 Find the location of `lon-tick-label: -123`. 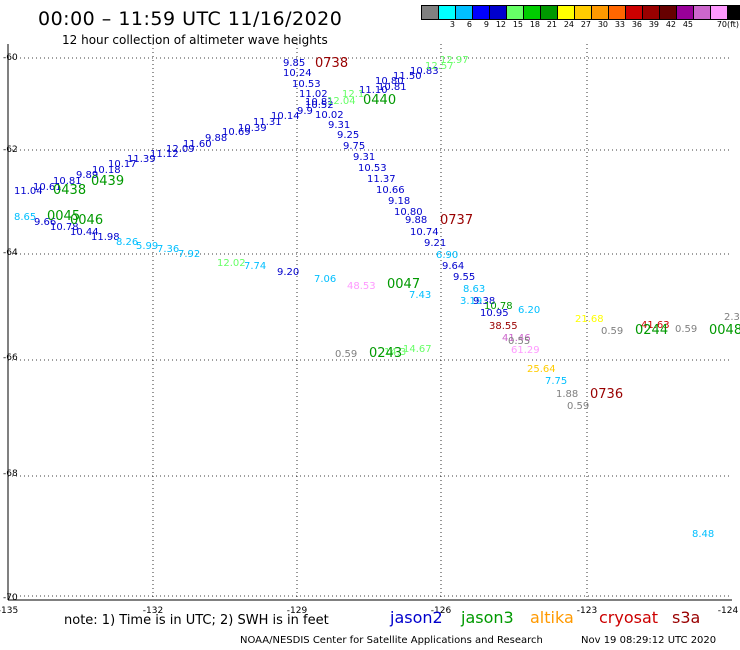

lon-tick-label: -123 is located at coordinates (587, 611).